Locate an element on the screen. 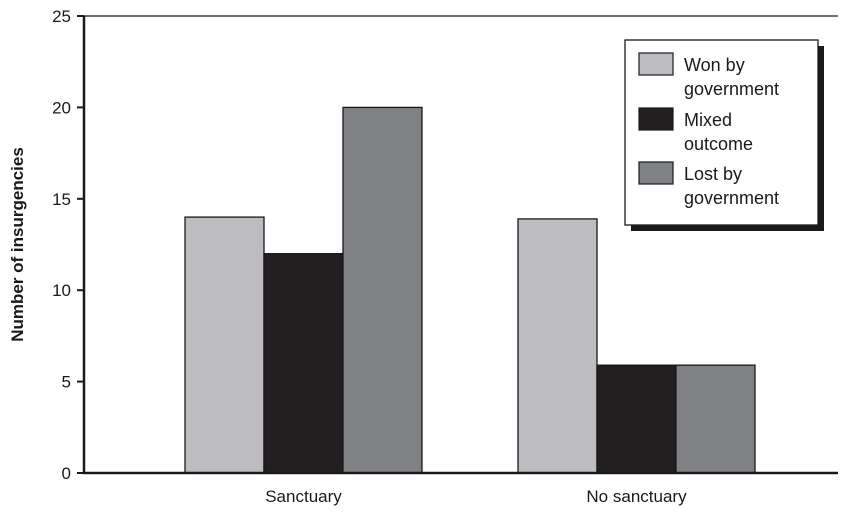 This screenshot has height=516, width=849. y-tick-label: 15 is located at coordinates (61, 199).